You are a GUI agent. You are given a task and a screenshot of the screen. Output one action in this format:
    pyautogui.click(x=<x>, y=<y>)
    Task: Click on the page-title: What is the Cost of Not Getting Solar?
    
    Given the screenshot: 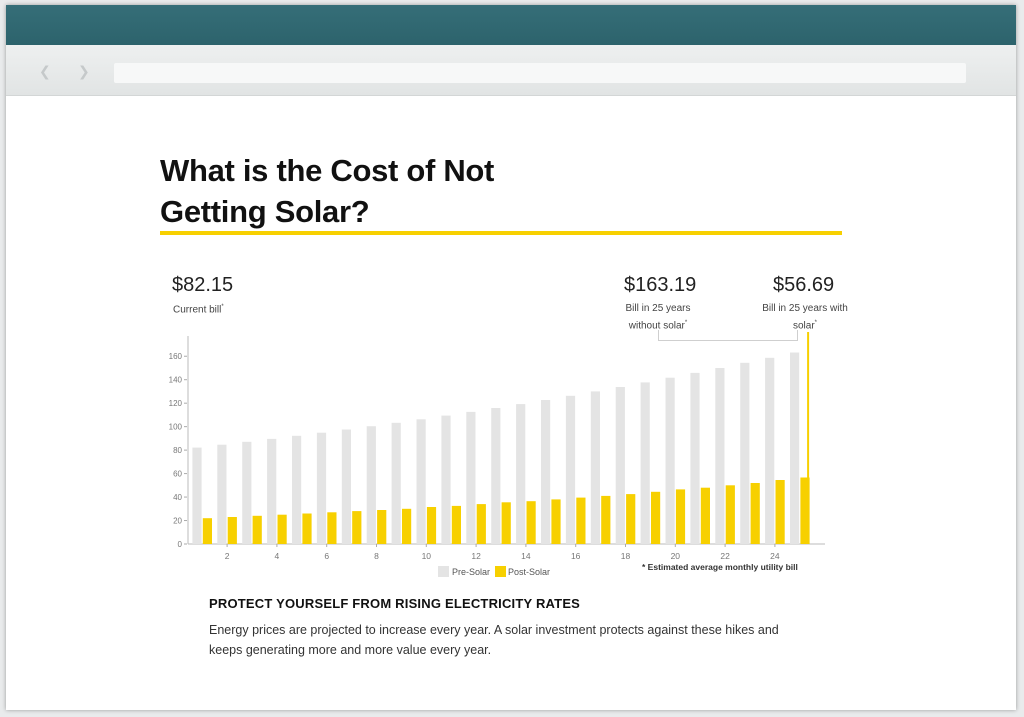 What is the action you would take?
    pyautogui.click(x=420, y=191)
    